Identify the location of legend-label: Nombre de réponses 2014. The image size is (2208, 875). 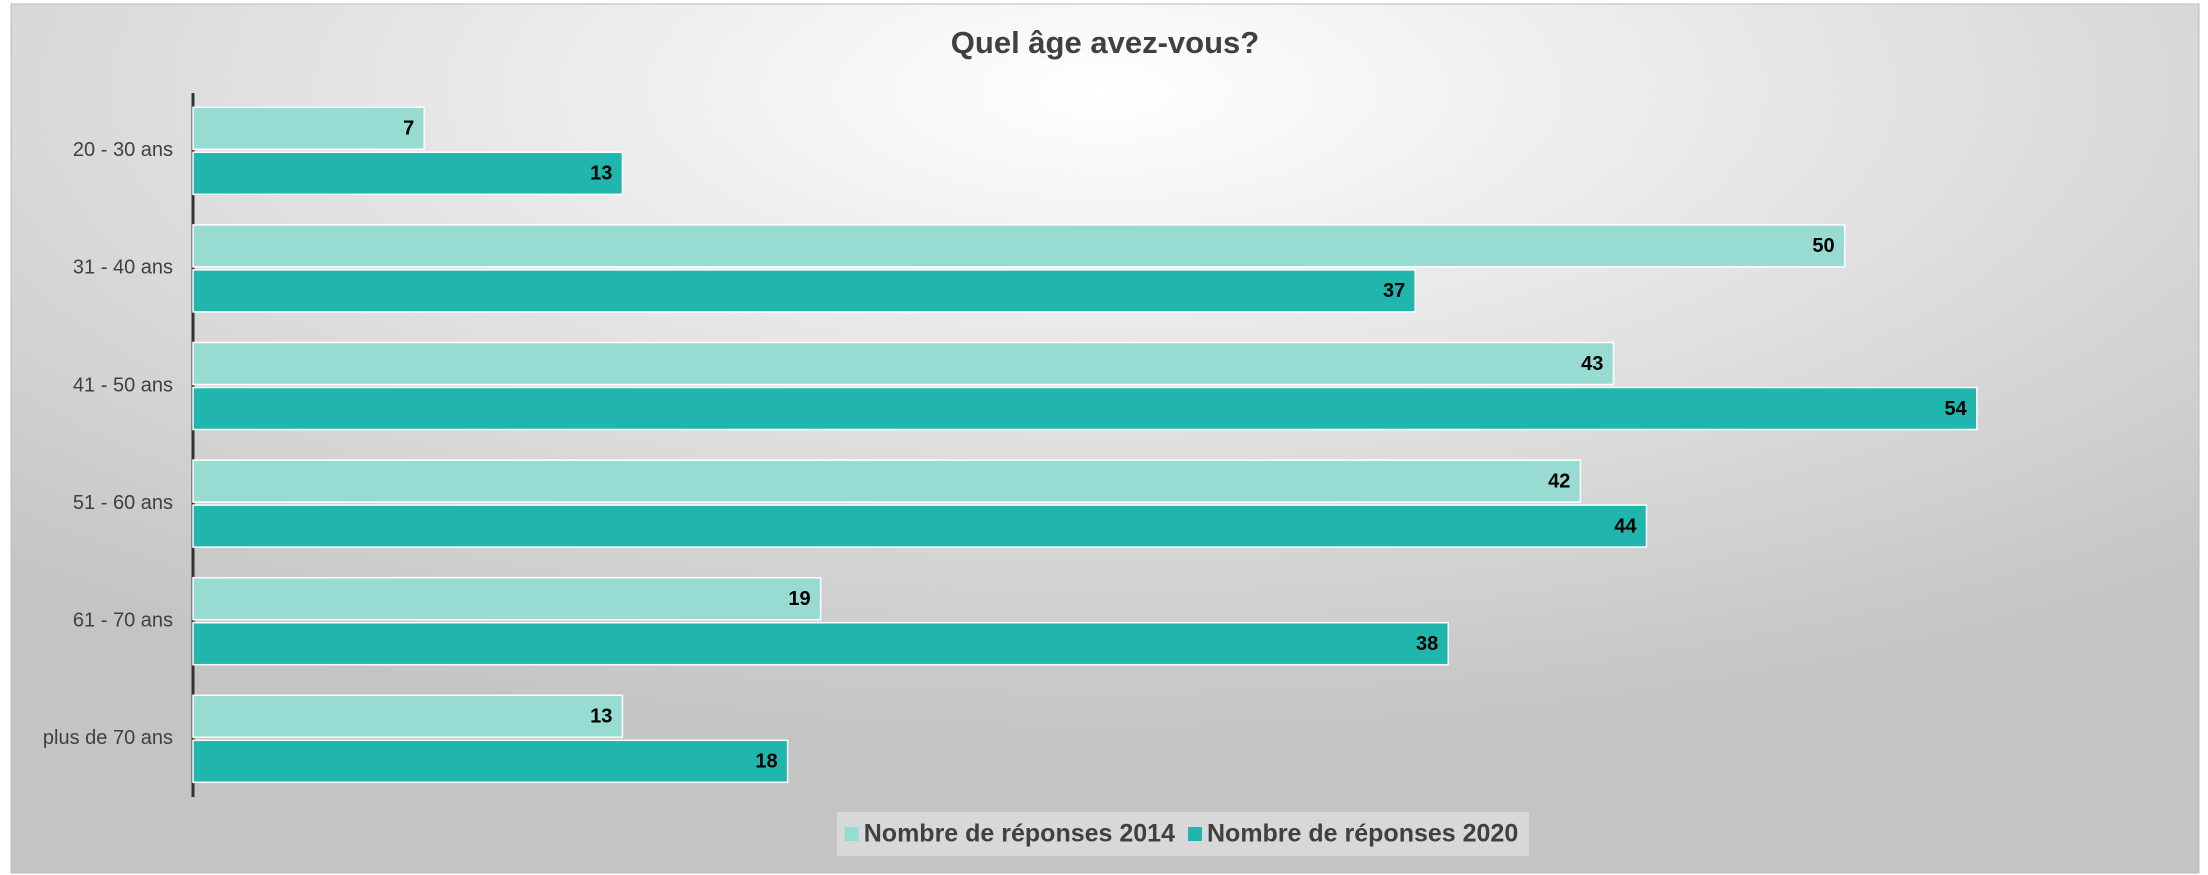
(1019, 834).